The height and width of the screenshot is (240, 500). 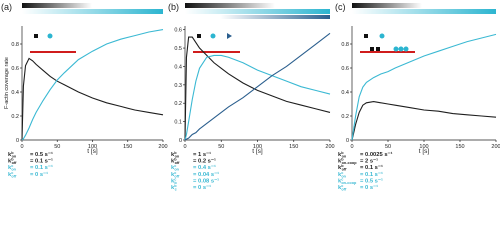 What do you see at coordinates (371, 180) in the screenshot?
I see `parameter-value: = 0.5 s⁻¹` at bounding box center [371, 180].